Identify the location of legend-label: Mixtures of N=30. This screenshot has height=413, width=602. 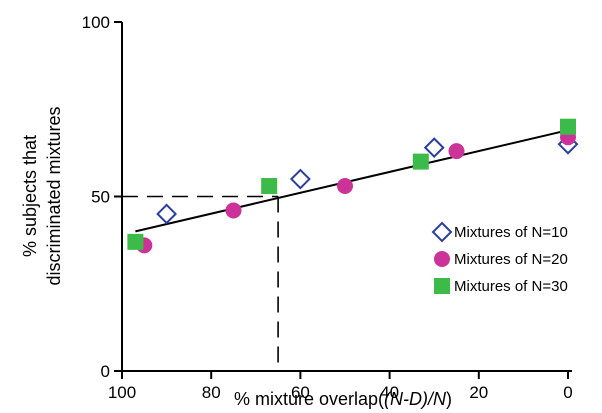
(511, 286).